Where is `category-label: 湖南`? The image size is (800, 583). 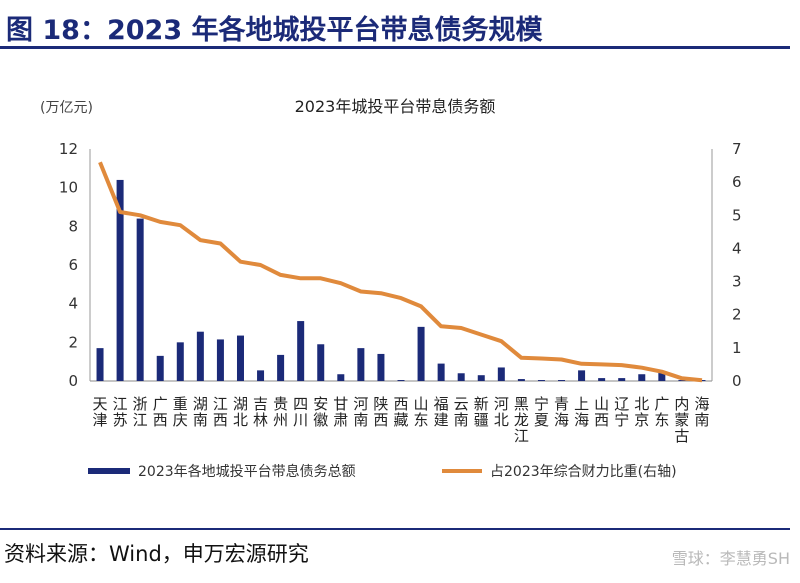
category-label: 湖南 is located at coordinates (200, 412).